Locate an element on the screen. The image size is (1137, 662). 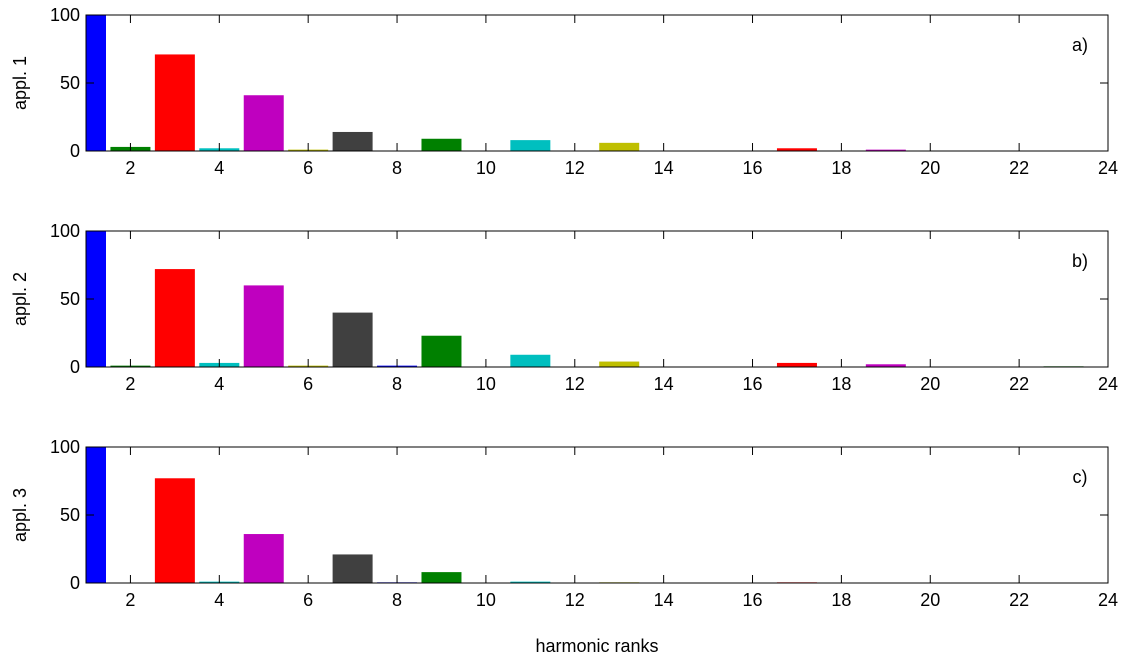
x-axis-label: harmonic ranks is located at coordinates (596, 646).